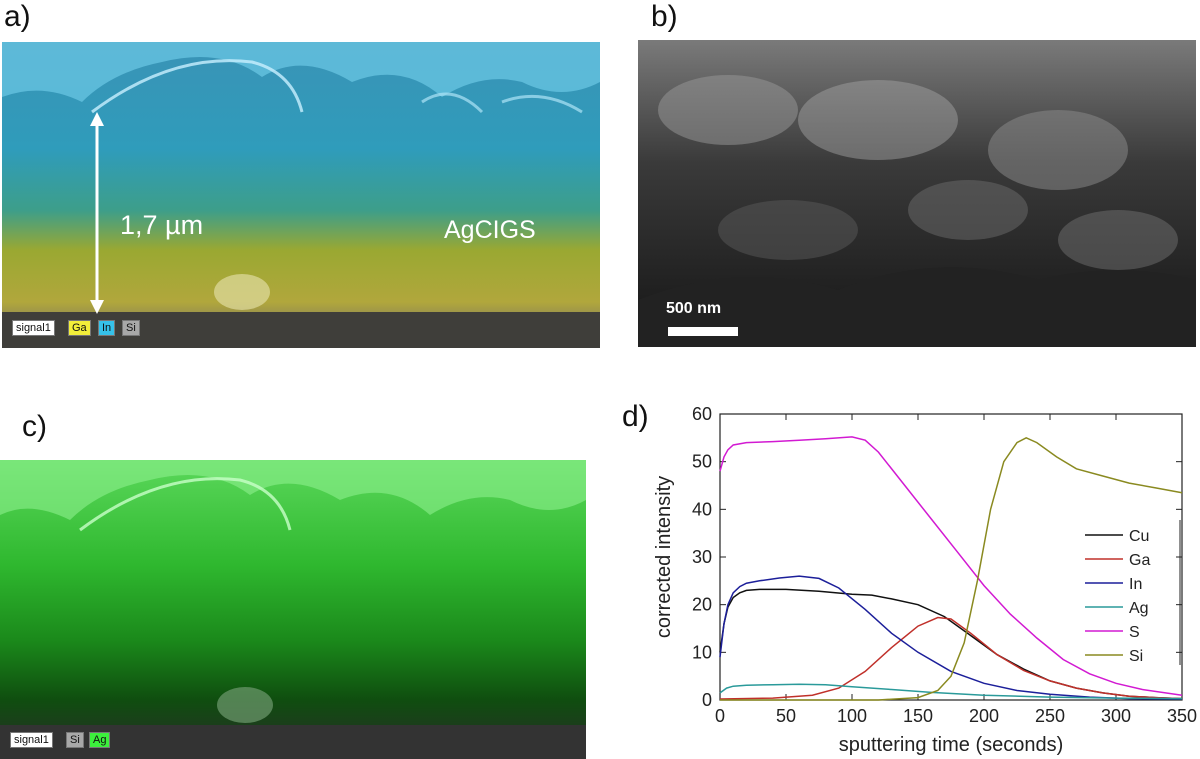 The width and height of the screenshot is (1200, 759). I want to click on x-tick-label: 250, so click(1050, 716).